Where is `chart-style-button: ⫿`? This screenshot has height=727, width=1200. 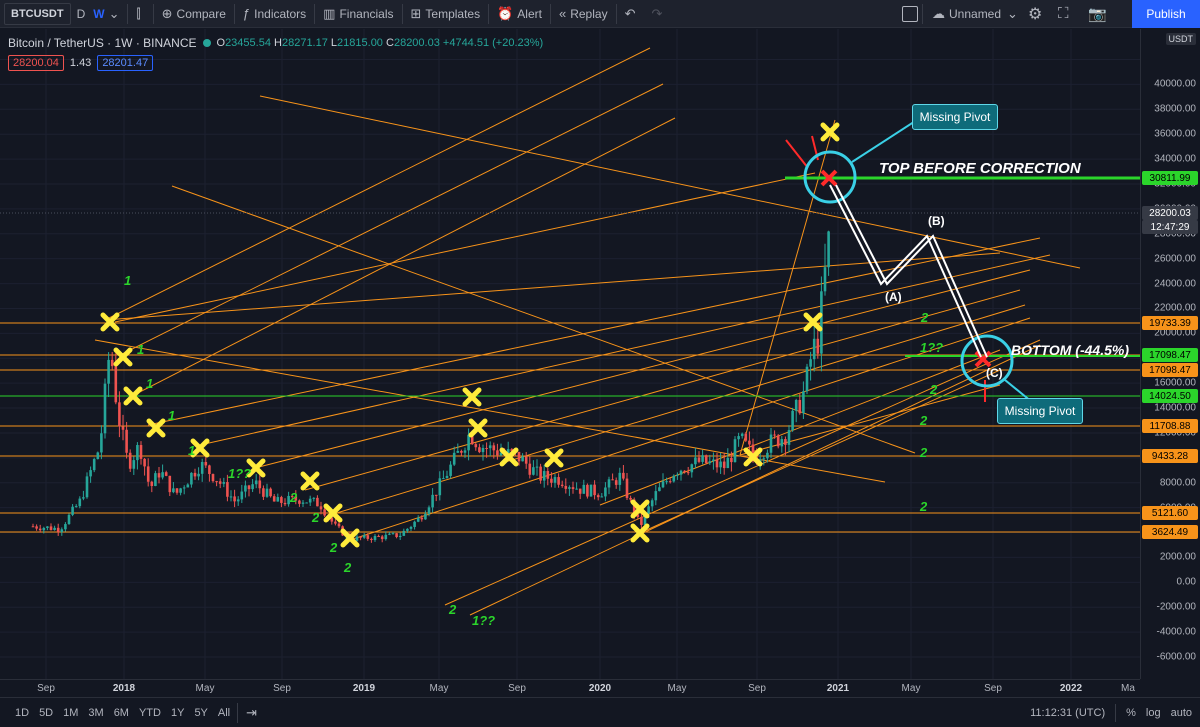 chart-style-button: ⫿ is located at coordinates (140, 14).